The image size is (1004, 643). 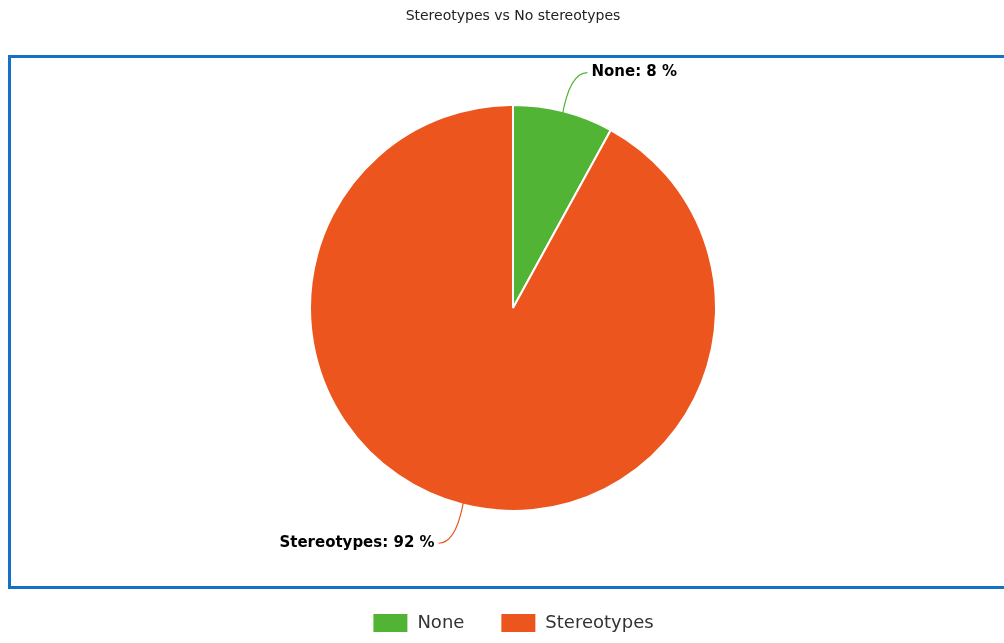 What do you see at coordinates (357, 542) in the screenshot?
I see `data-label: Stereotypes: 92 %` at bounding box center [357, 542].